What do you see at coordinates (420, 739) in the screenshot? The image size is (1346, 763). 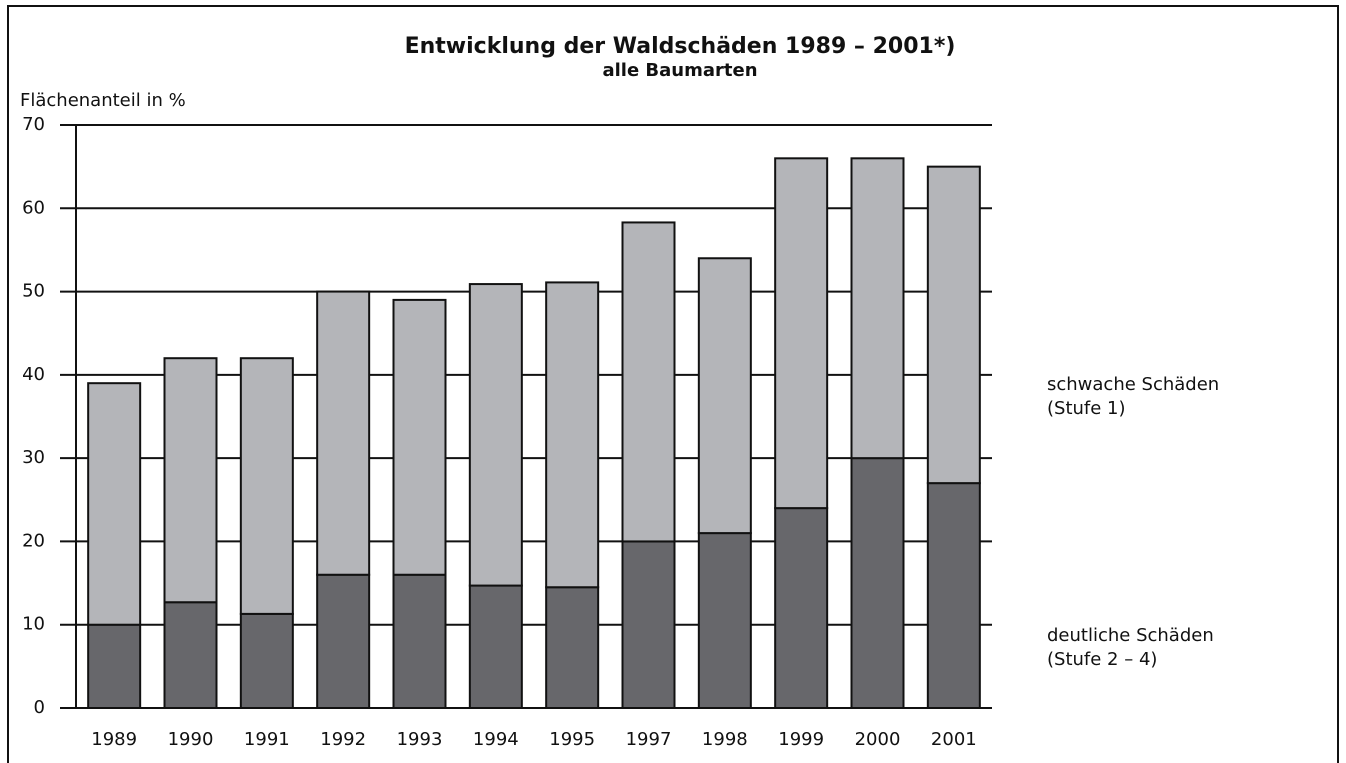 I see `x-tick-label: 1993` at bounding box center [420, 739].